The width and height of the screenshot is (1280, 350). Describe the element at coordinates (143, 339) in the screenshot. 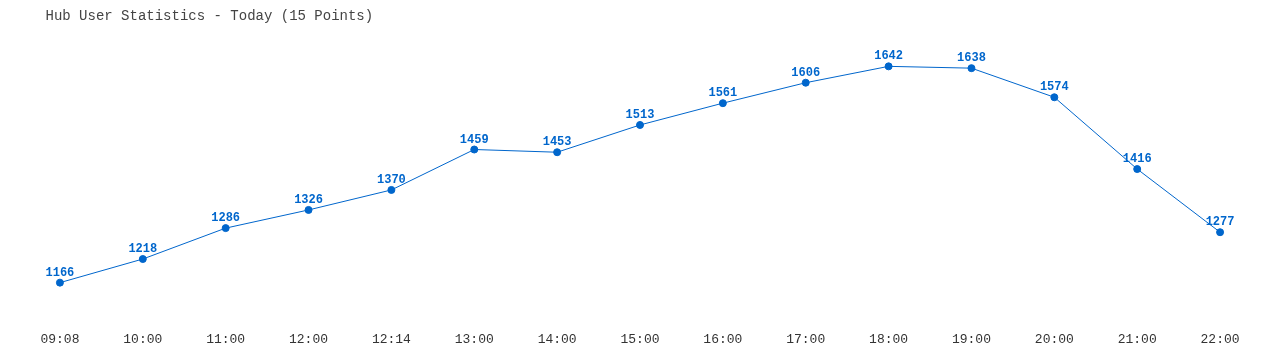

I see `x-tick-label: 10:00` at that location.